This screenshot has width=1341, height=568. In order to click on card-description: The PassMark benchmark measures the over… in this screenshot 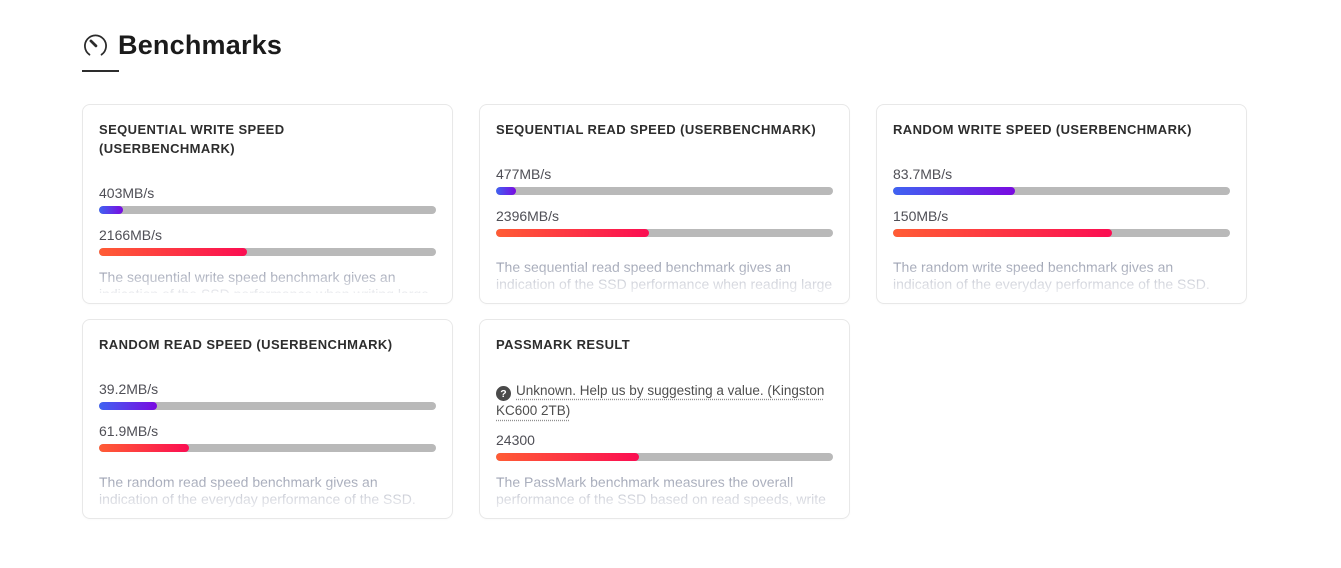, I will do `click(661, 491)`.